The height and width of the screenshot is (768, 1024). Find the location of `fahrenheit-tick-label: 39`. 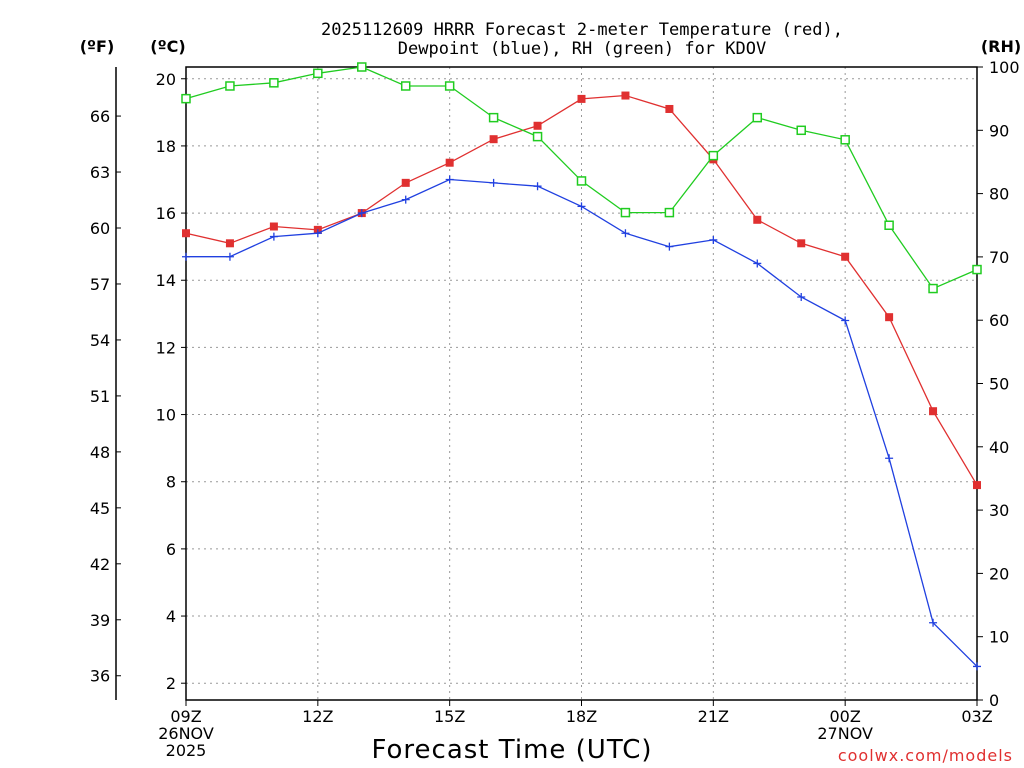

fahrenheit-tick-label: 39 is located at coordinates (100, 620).